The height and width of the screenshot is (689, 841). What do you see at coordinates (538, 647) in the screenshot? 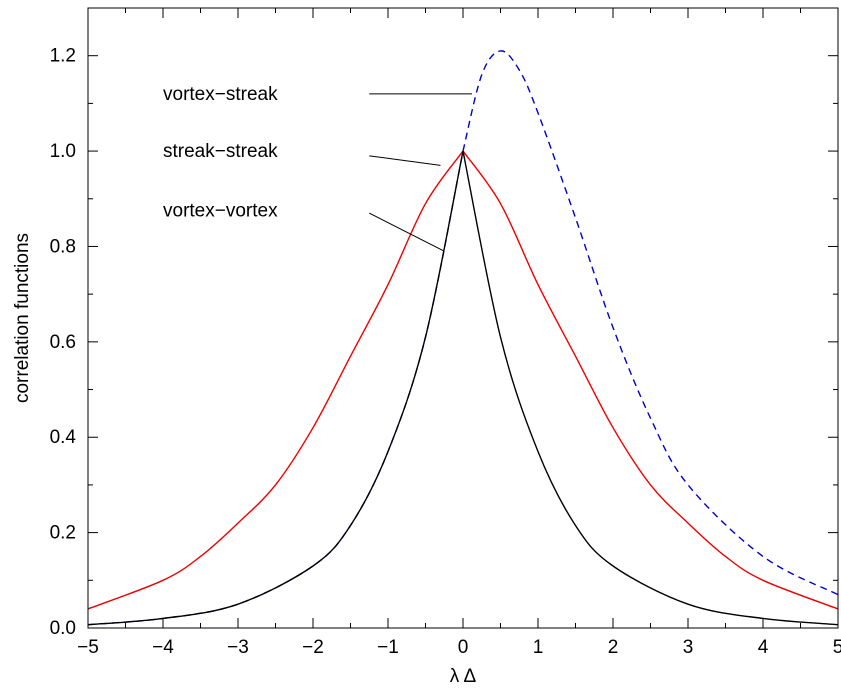
I see `x-tick-label: 1` at bounding box center [538, 647].